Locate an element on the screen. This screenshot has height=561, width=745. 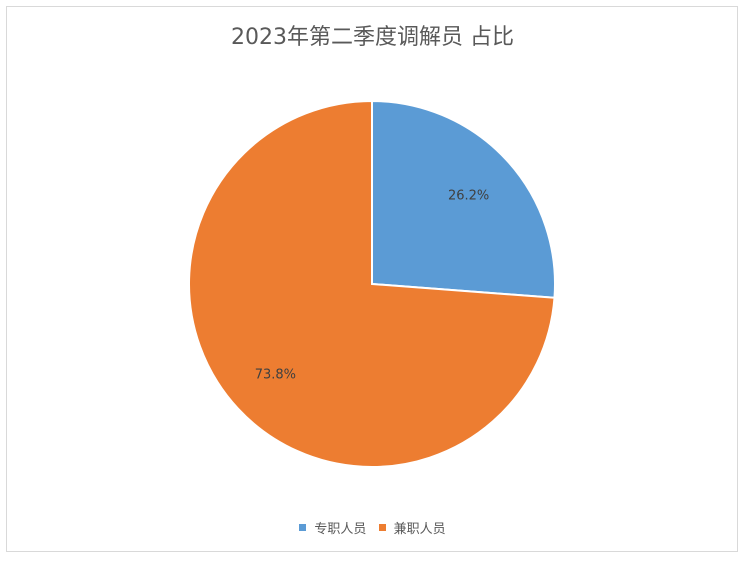
data-label-1: 73.8% is located at coordinates (275, 375).